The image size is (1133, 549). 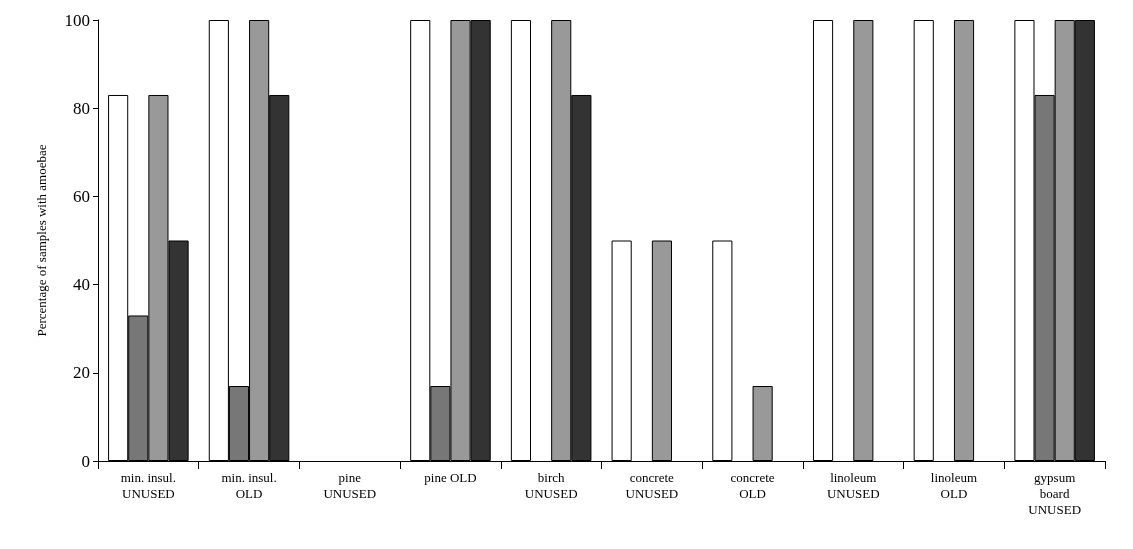 What do you see at coordinates (85, 461) in the screenshot?
I see `y-tick-label: 0` at bounding box center [85, 461].